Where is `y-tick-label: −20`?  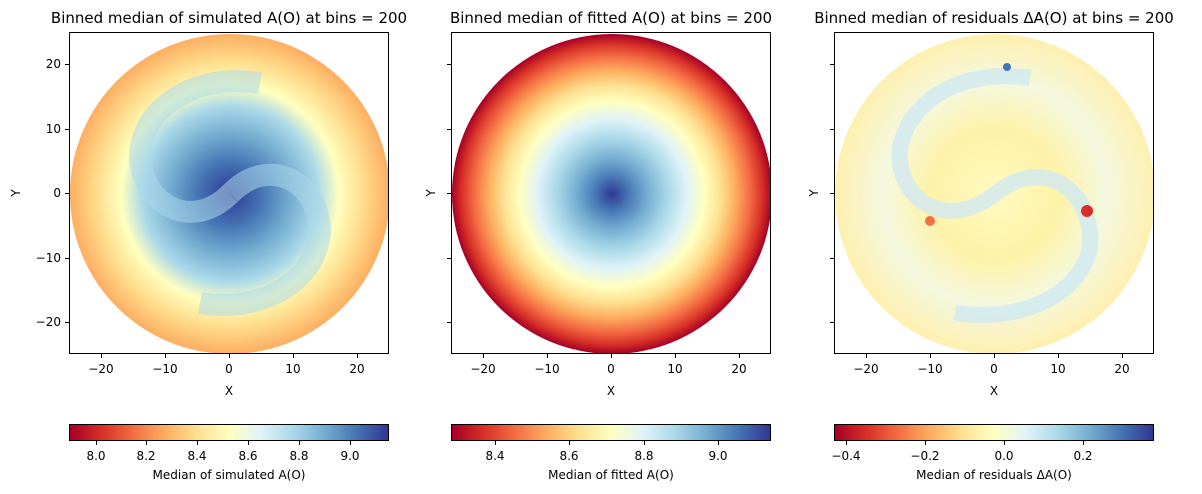 y-tick-label: −20 is located at coordinates (48, 322).